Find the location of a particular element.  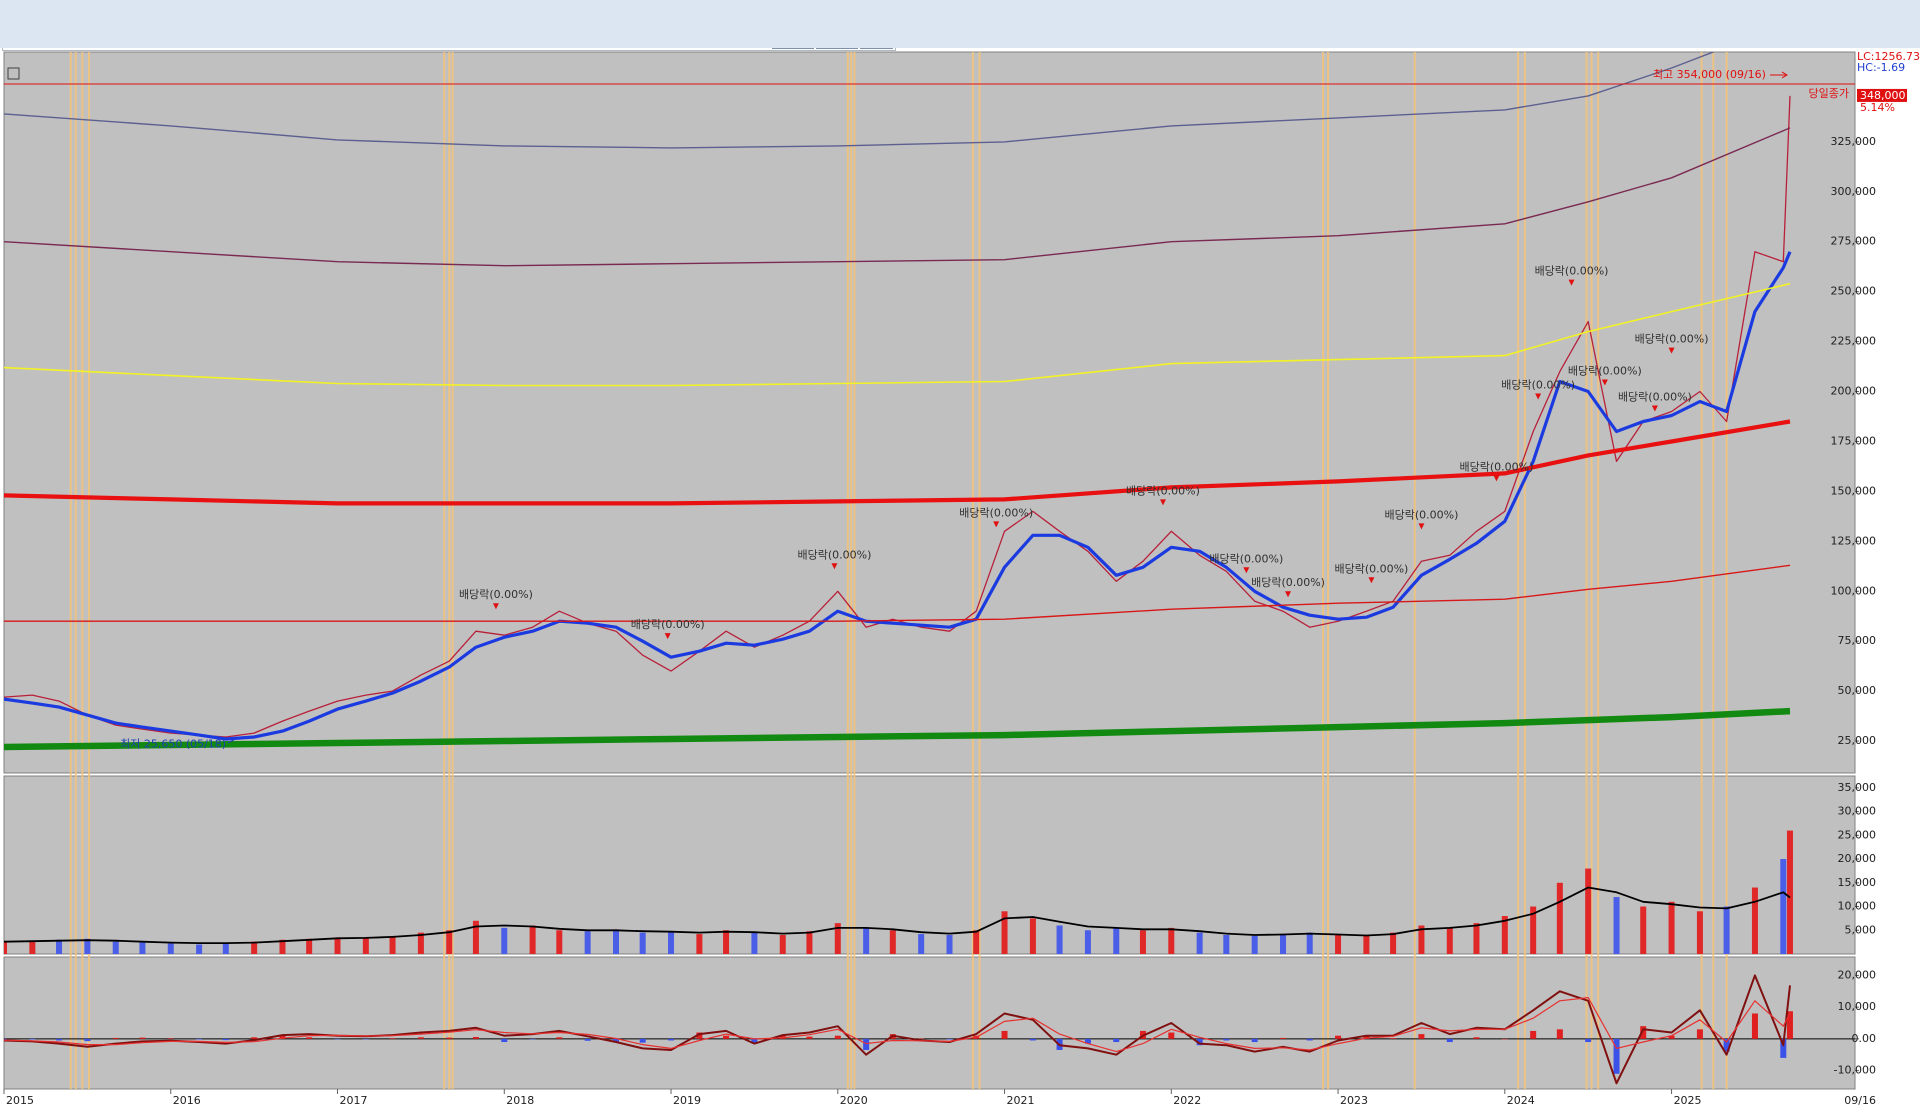

close-label: 348,000 is located at coordinates (1883, 95).